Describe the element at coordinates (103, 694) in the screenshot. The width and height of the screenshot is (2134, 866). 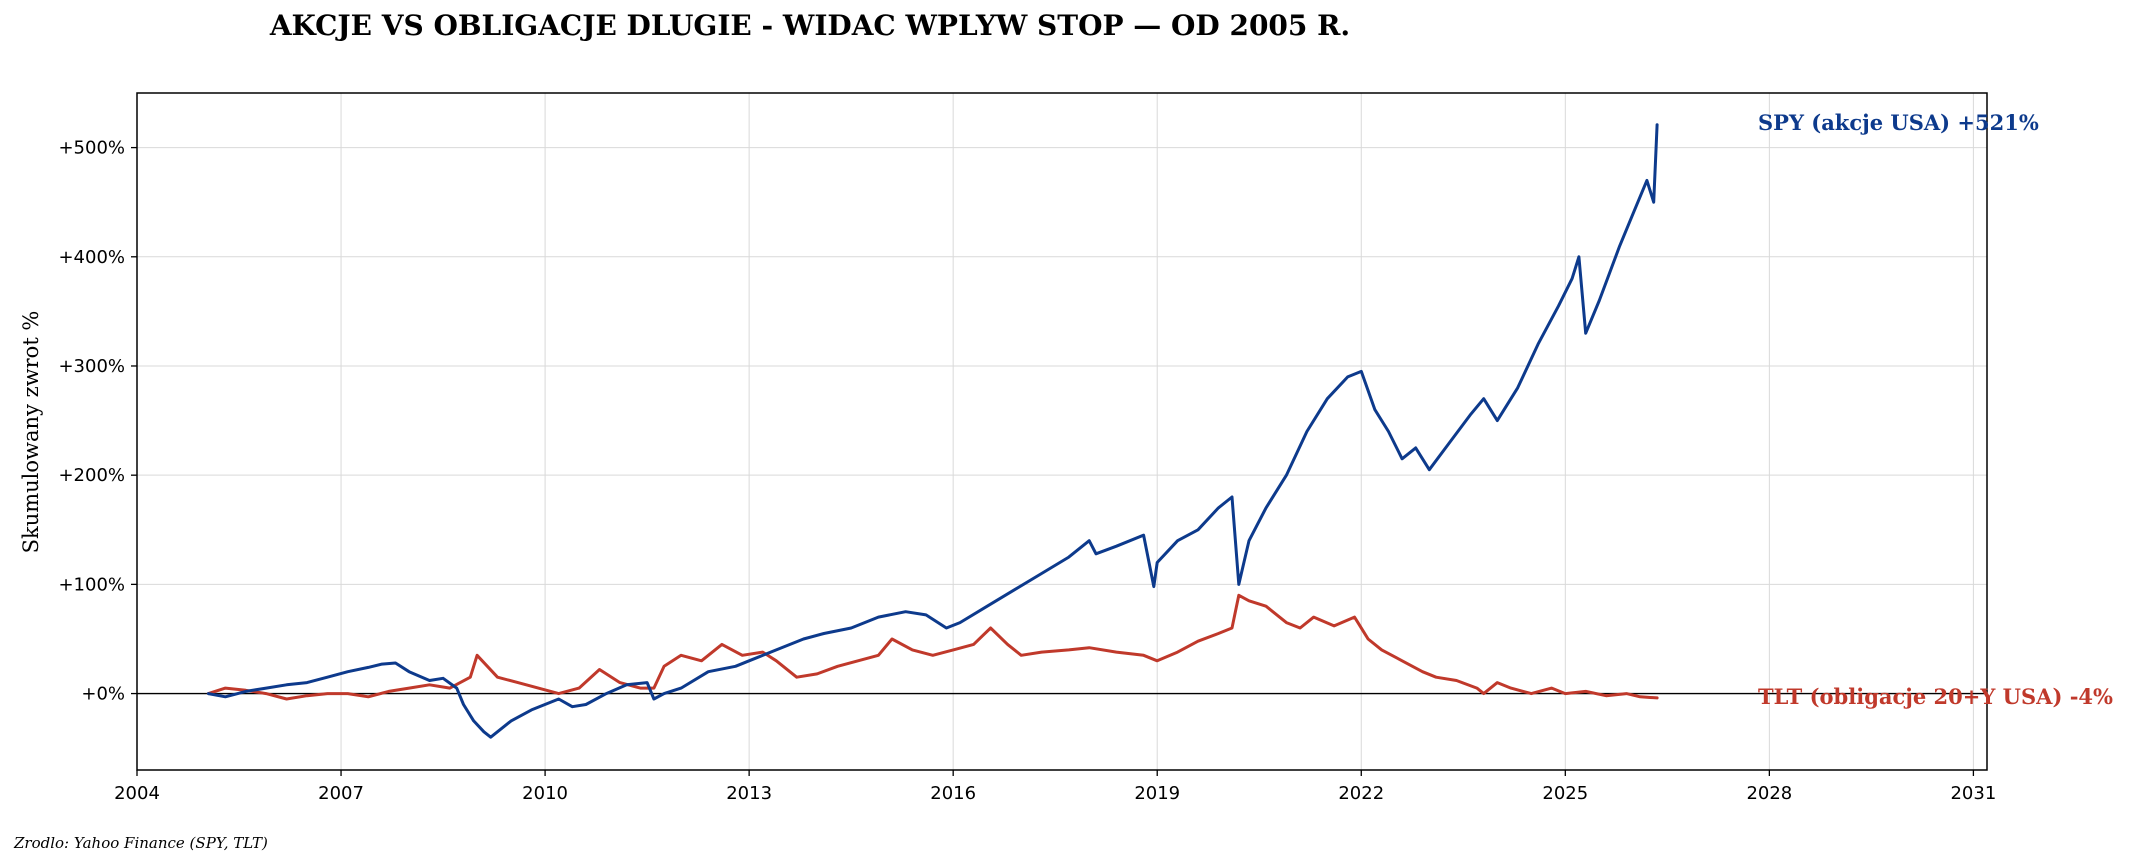
I see `y-tick-label: +0%` at that location.